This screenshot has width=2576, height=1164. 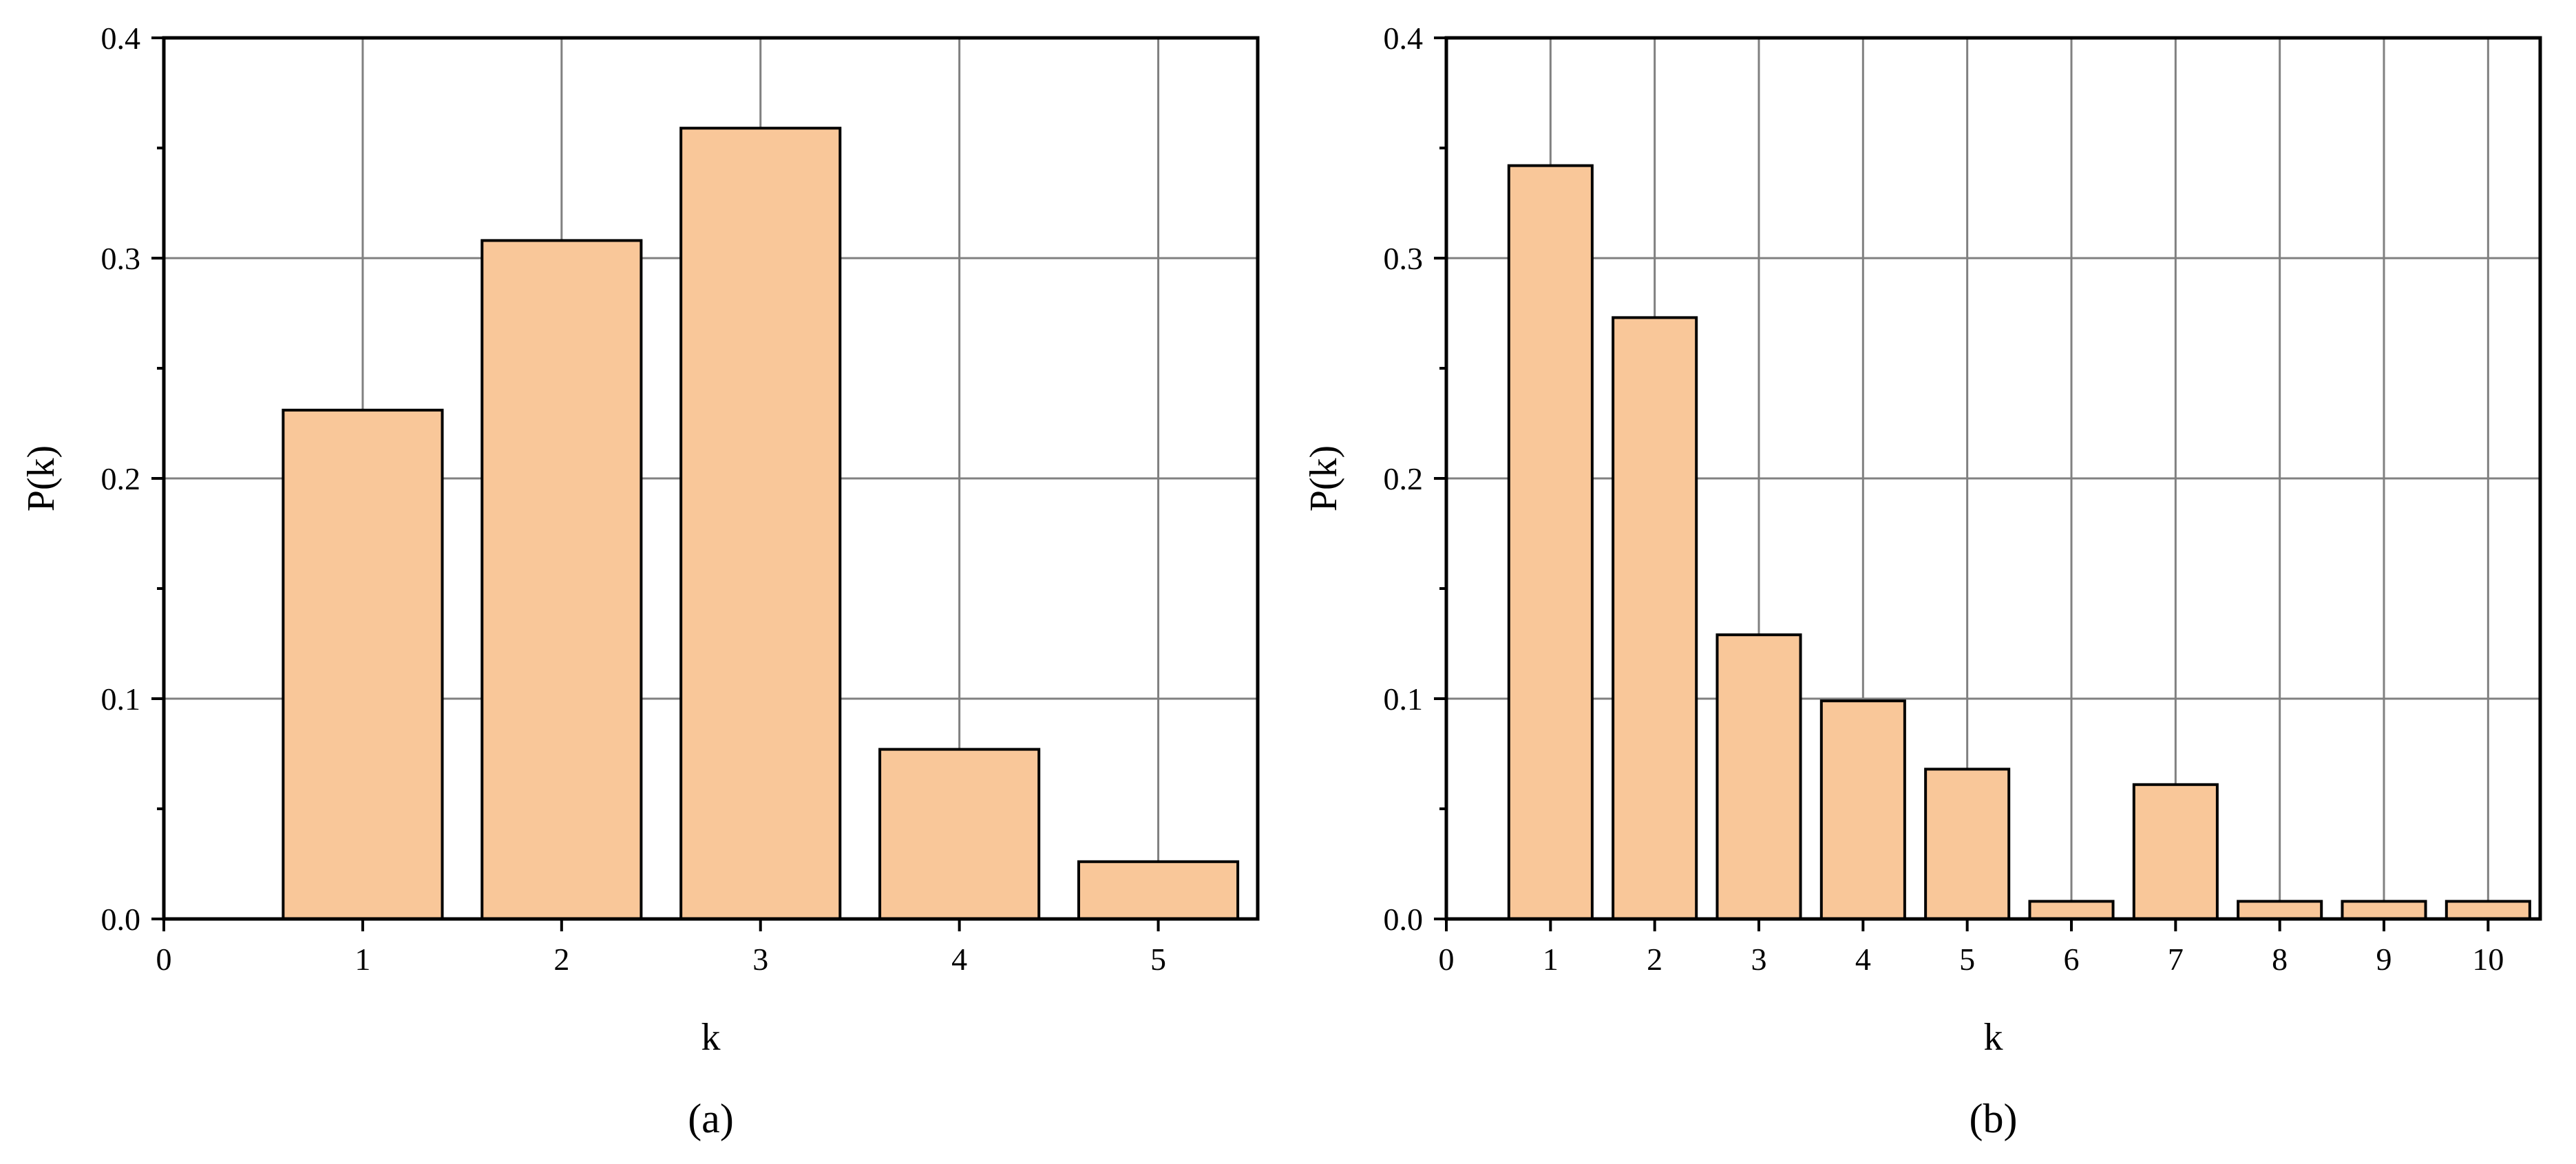 What do you see at coordinates (2488, 910) in the screenshot?
I see `bar-k10` at bounding box center [2488, 910].